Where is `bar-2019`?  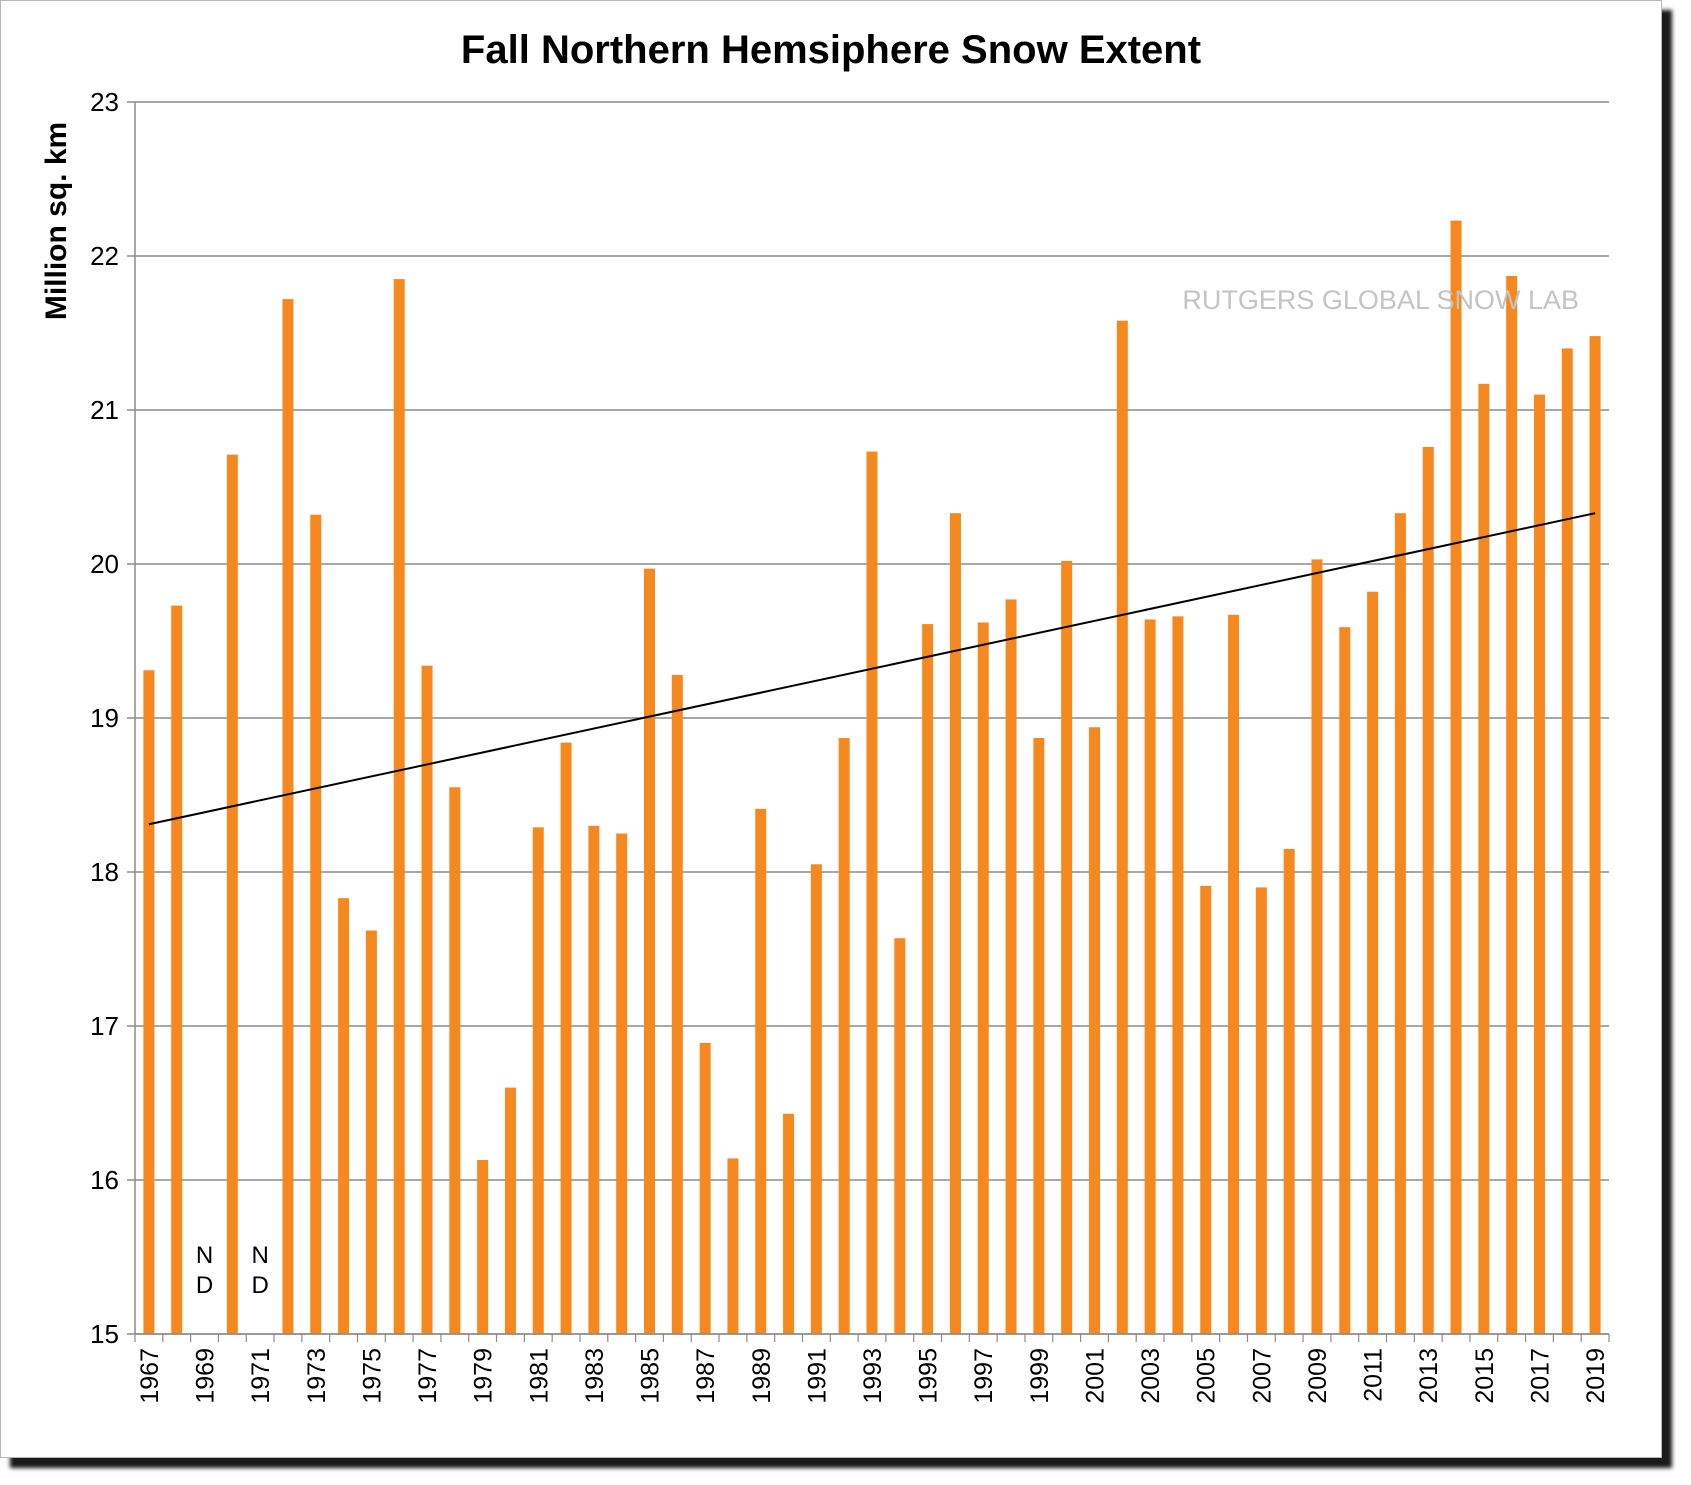
bar-2019 is located at coordinates (1595, 835).